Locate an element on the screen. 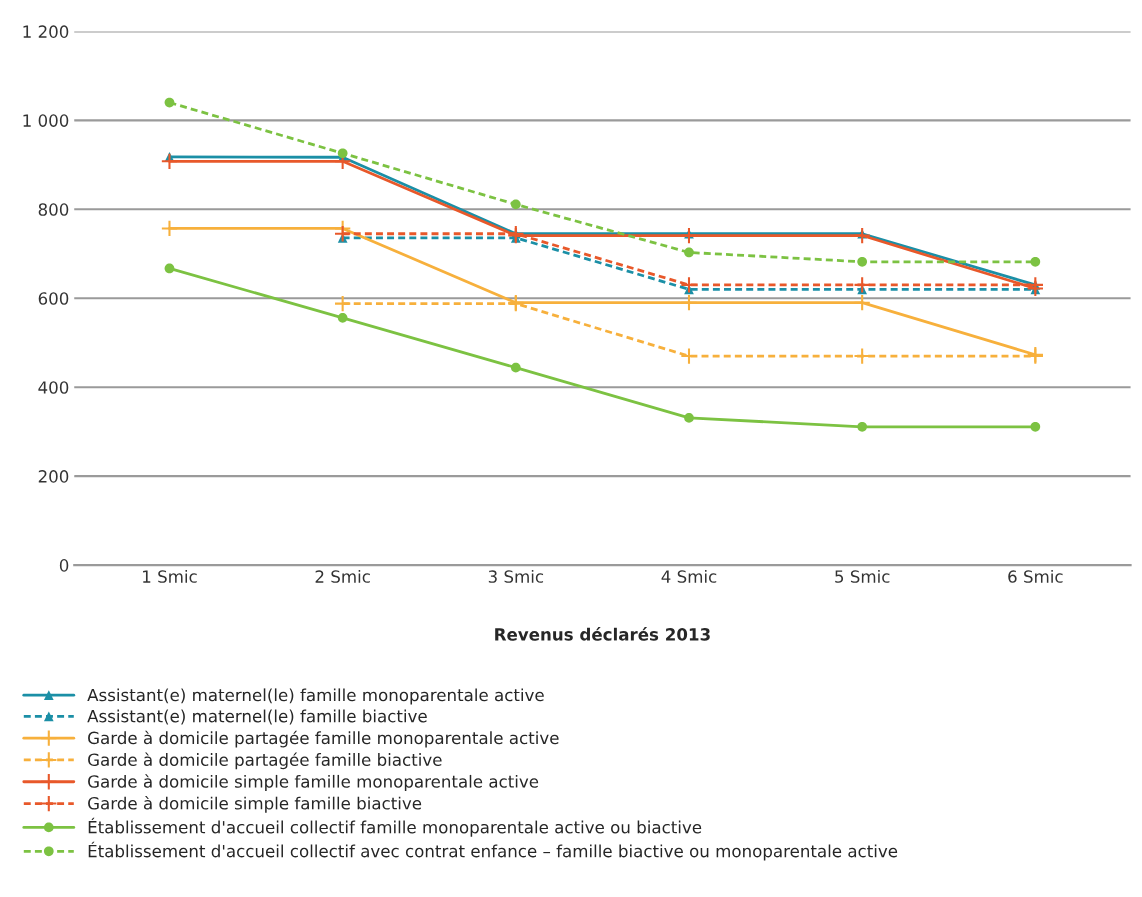  legend-label: Garde à domicile partagée famille monoparentale active is located at coordinates (323, 739).